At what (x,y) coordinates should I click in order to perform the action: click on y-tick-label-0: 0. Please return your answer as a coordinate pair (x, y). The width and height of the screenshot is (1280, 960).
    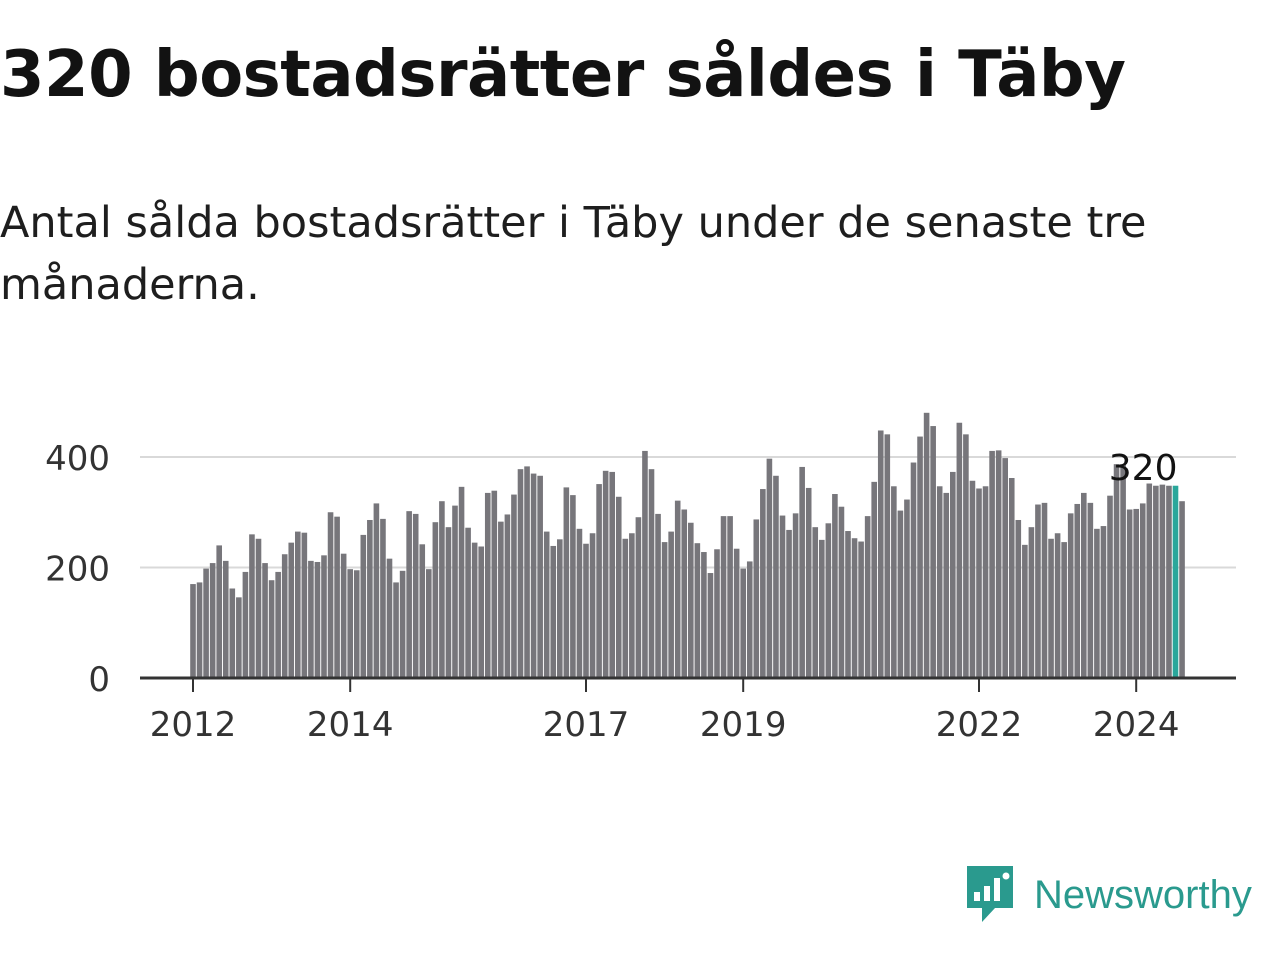
    Looking at the image, I should click on (99, 680).